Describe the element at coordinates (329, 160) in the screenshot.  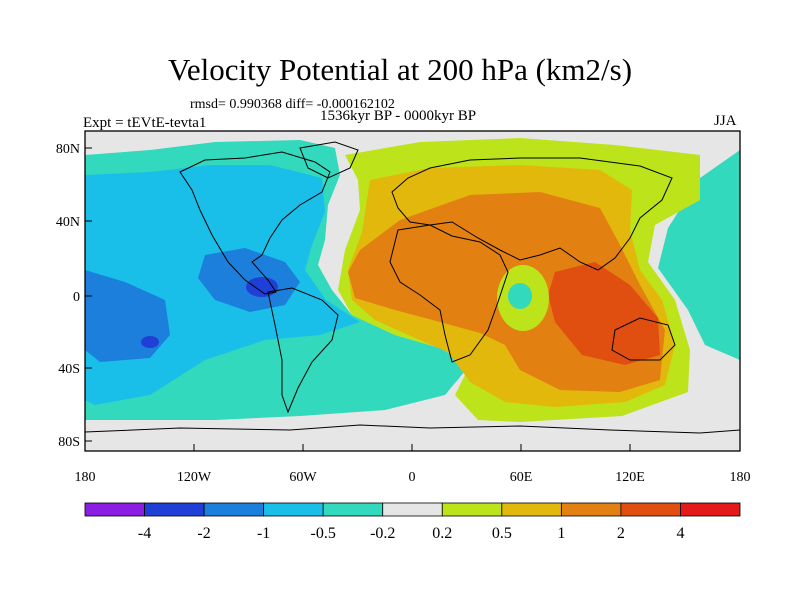
I see `greenland-outline` at that location.